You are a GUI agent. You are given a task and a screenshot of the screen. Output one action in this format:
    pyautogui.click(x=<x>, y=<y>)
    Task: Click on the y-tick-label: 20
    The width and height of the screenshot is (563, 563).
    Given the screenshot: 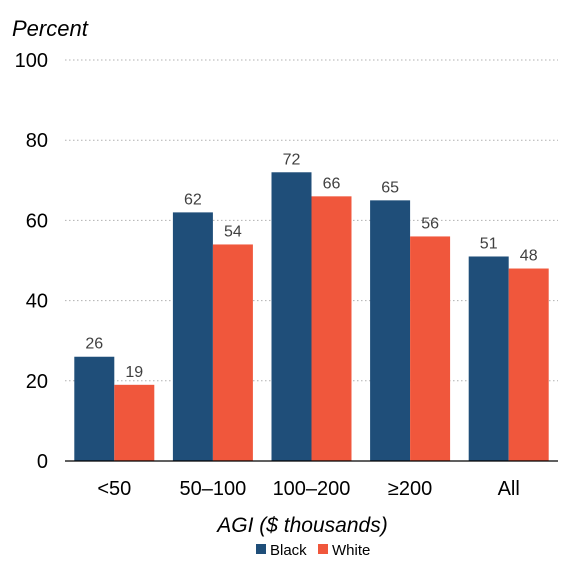 What is the action you would take?
    pyautogui.click(x=37, y=382)
    